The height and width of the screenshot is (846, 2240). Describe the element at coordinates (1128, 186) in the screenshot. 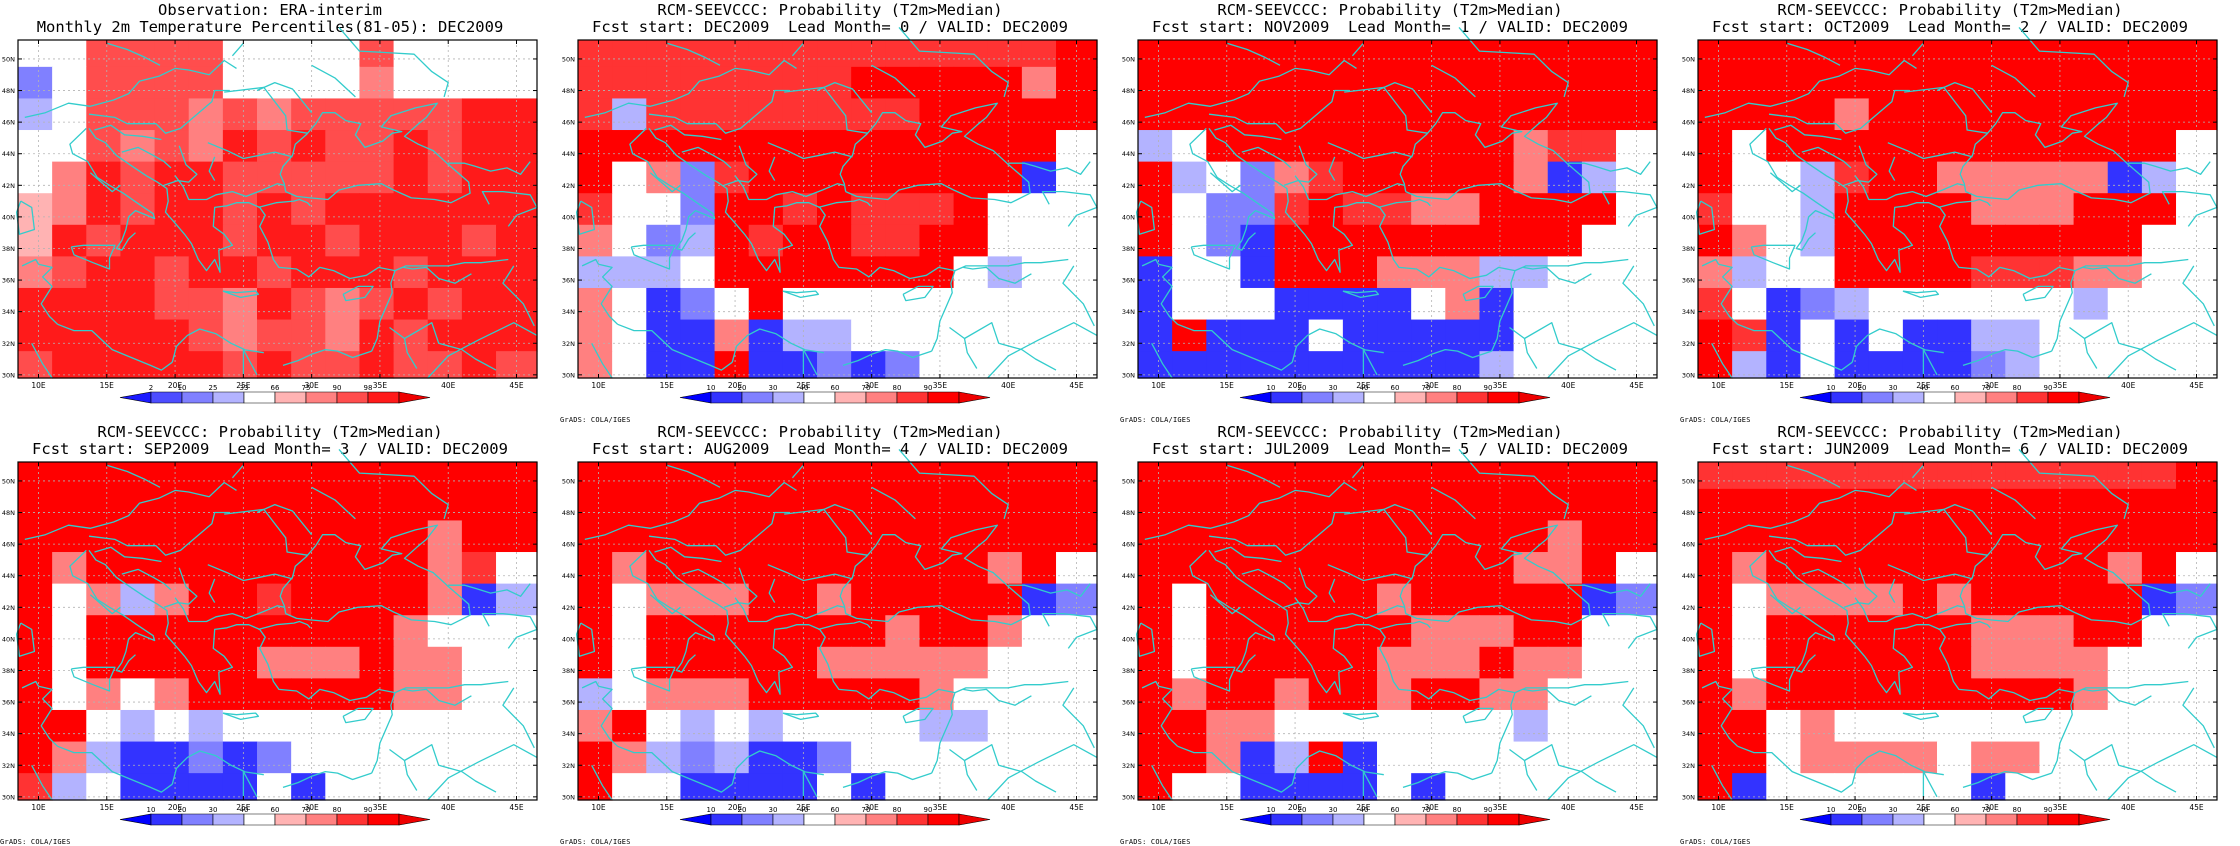

I see `y-tick-label: 42N` at that location.